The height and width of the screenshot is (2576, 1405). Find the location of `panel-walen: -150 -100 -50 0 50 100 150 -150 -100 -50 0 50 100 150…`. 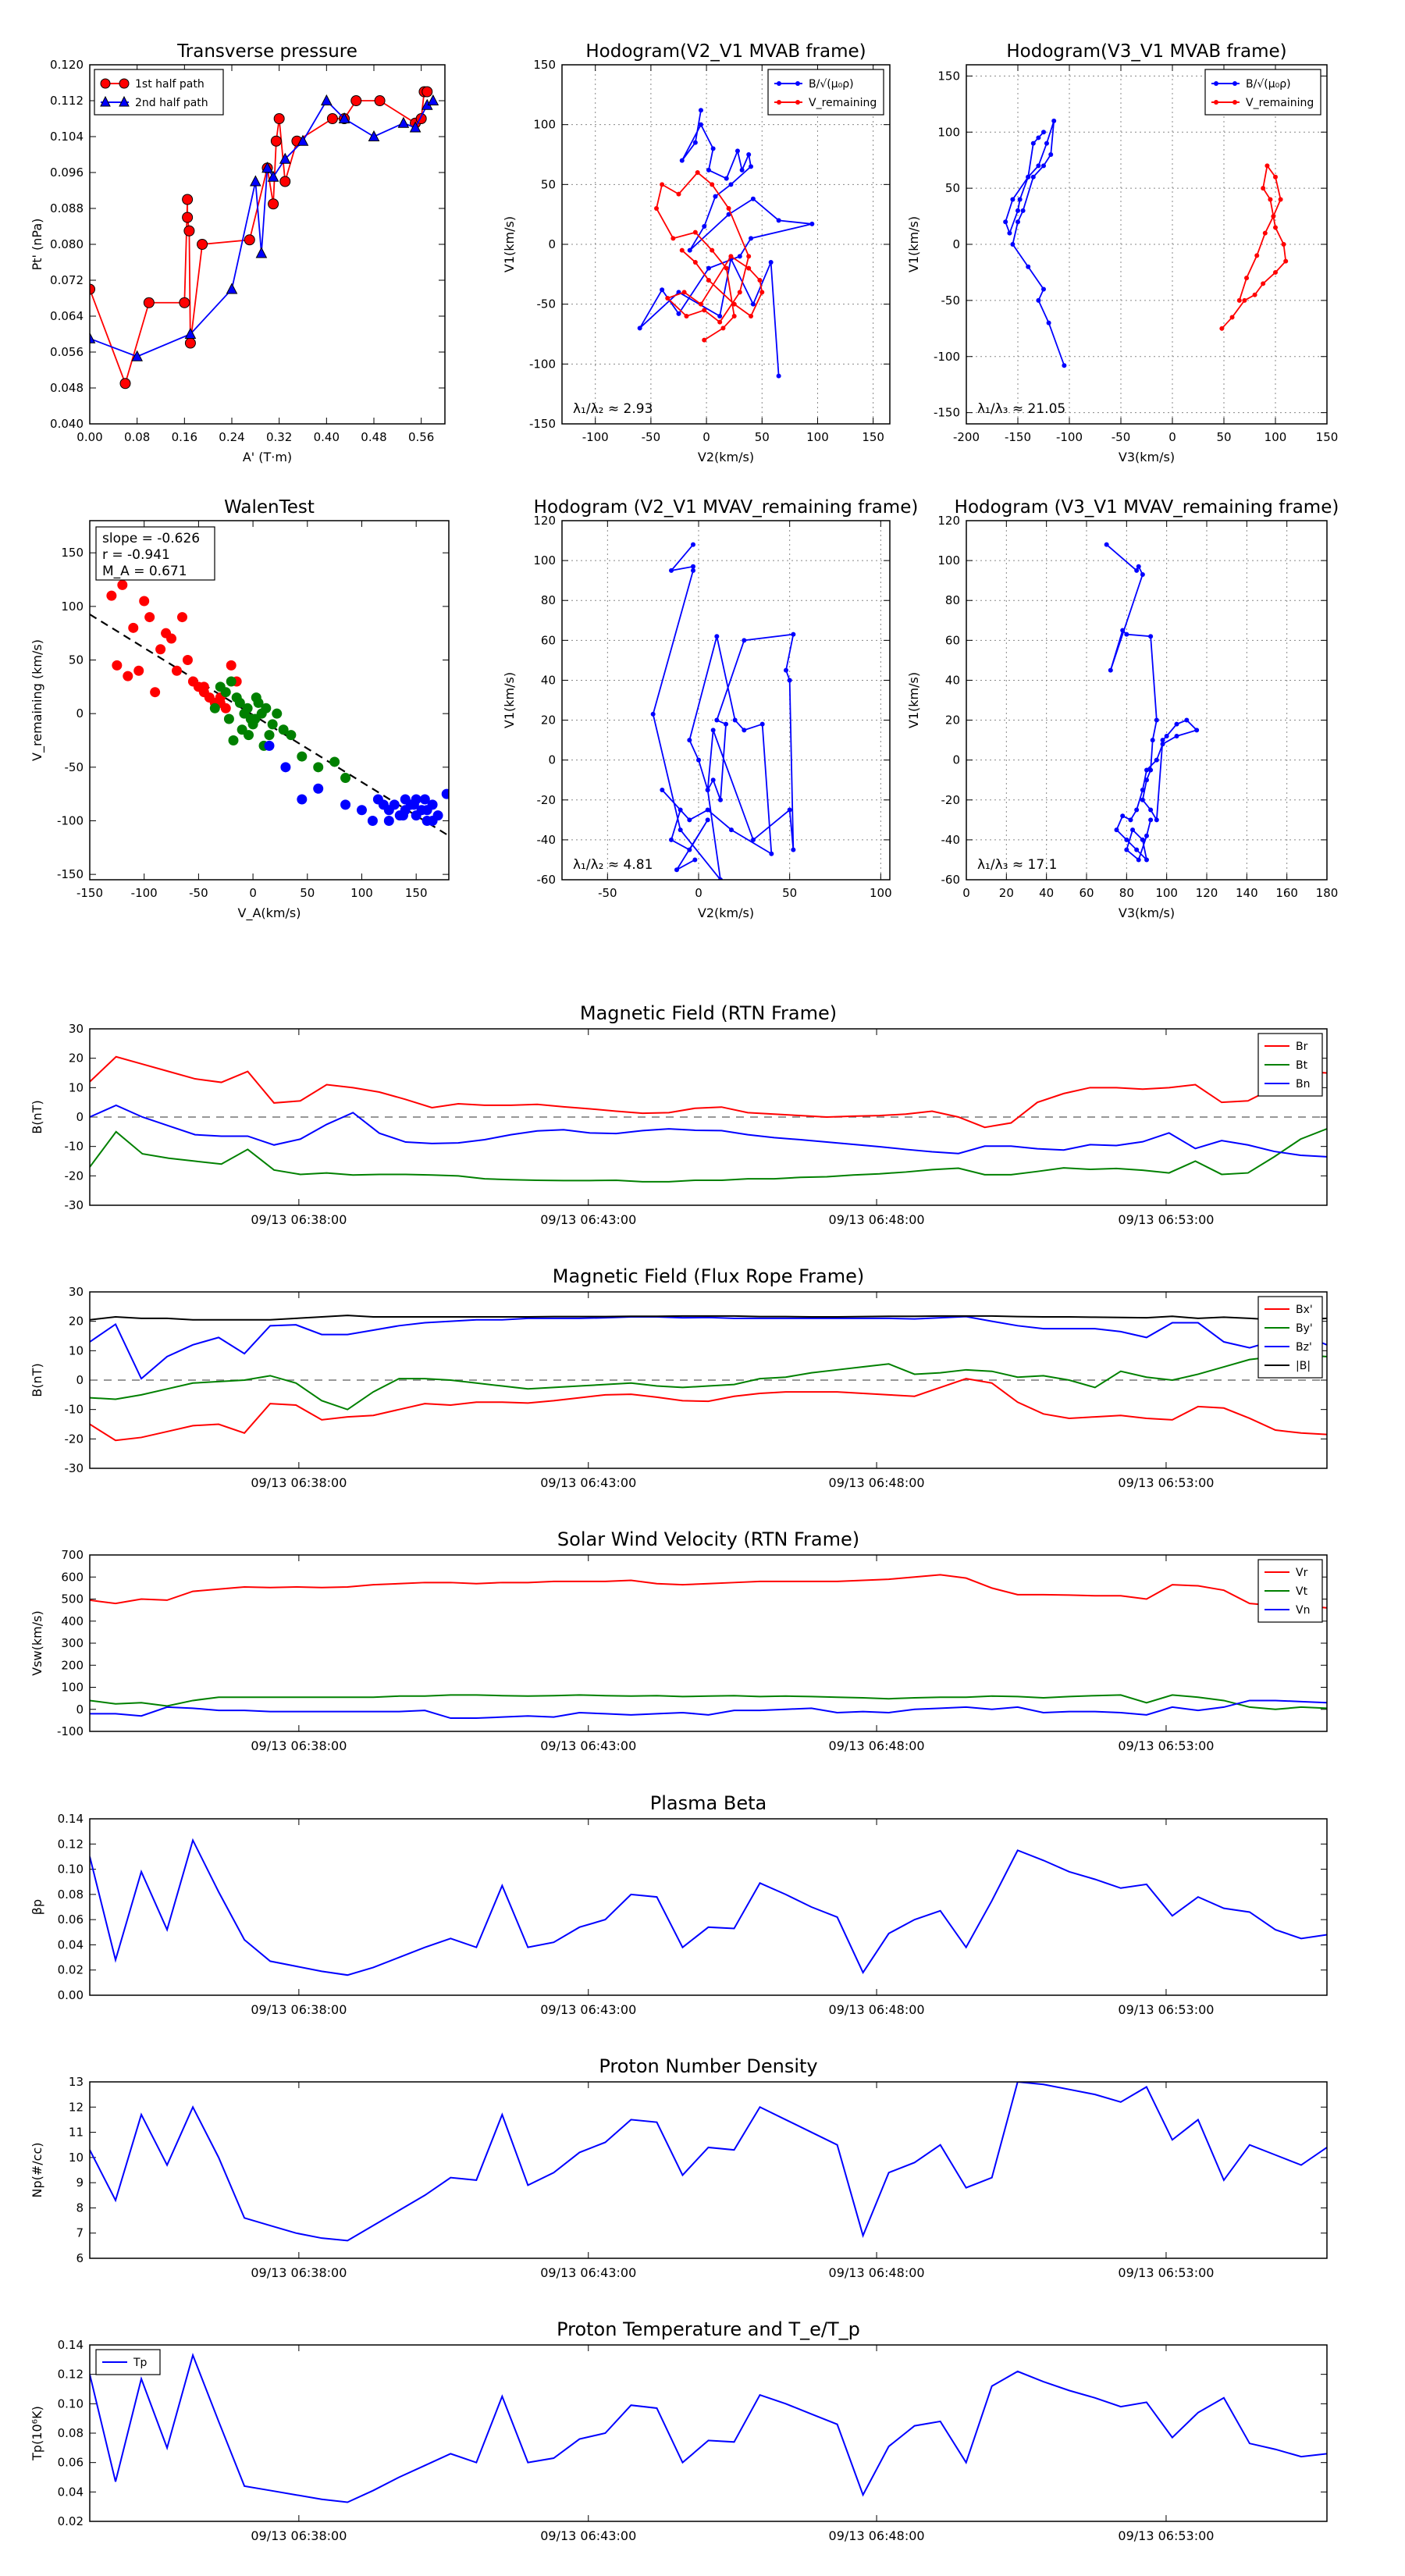

panel-walen: -150 -100 -50 0 50 100 150 -150 -100 -50 0 50 100 150… is located at coordinates (240, 709).